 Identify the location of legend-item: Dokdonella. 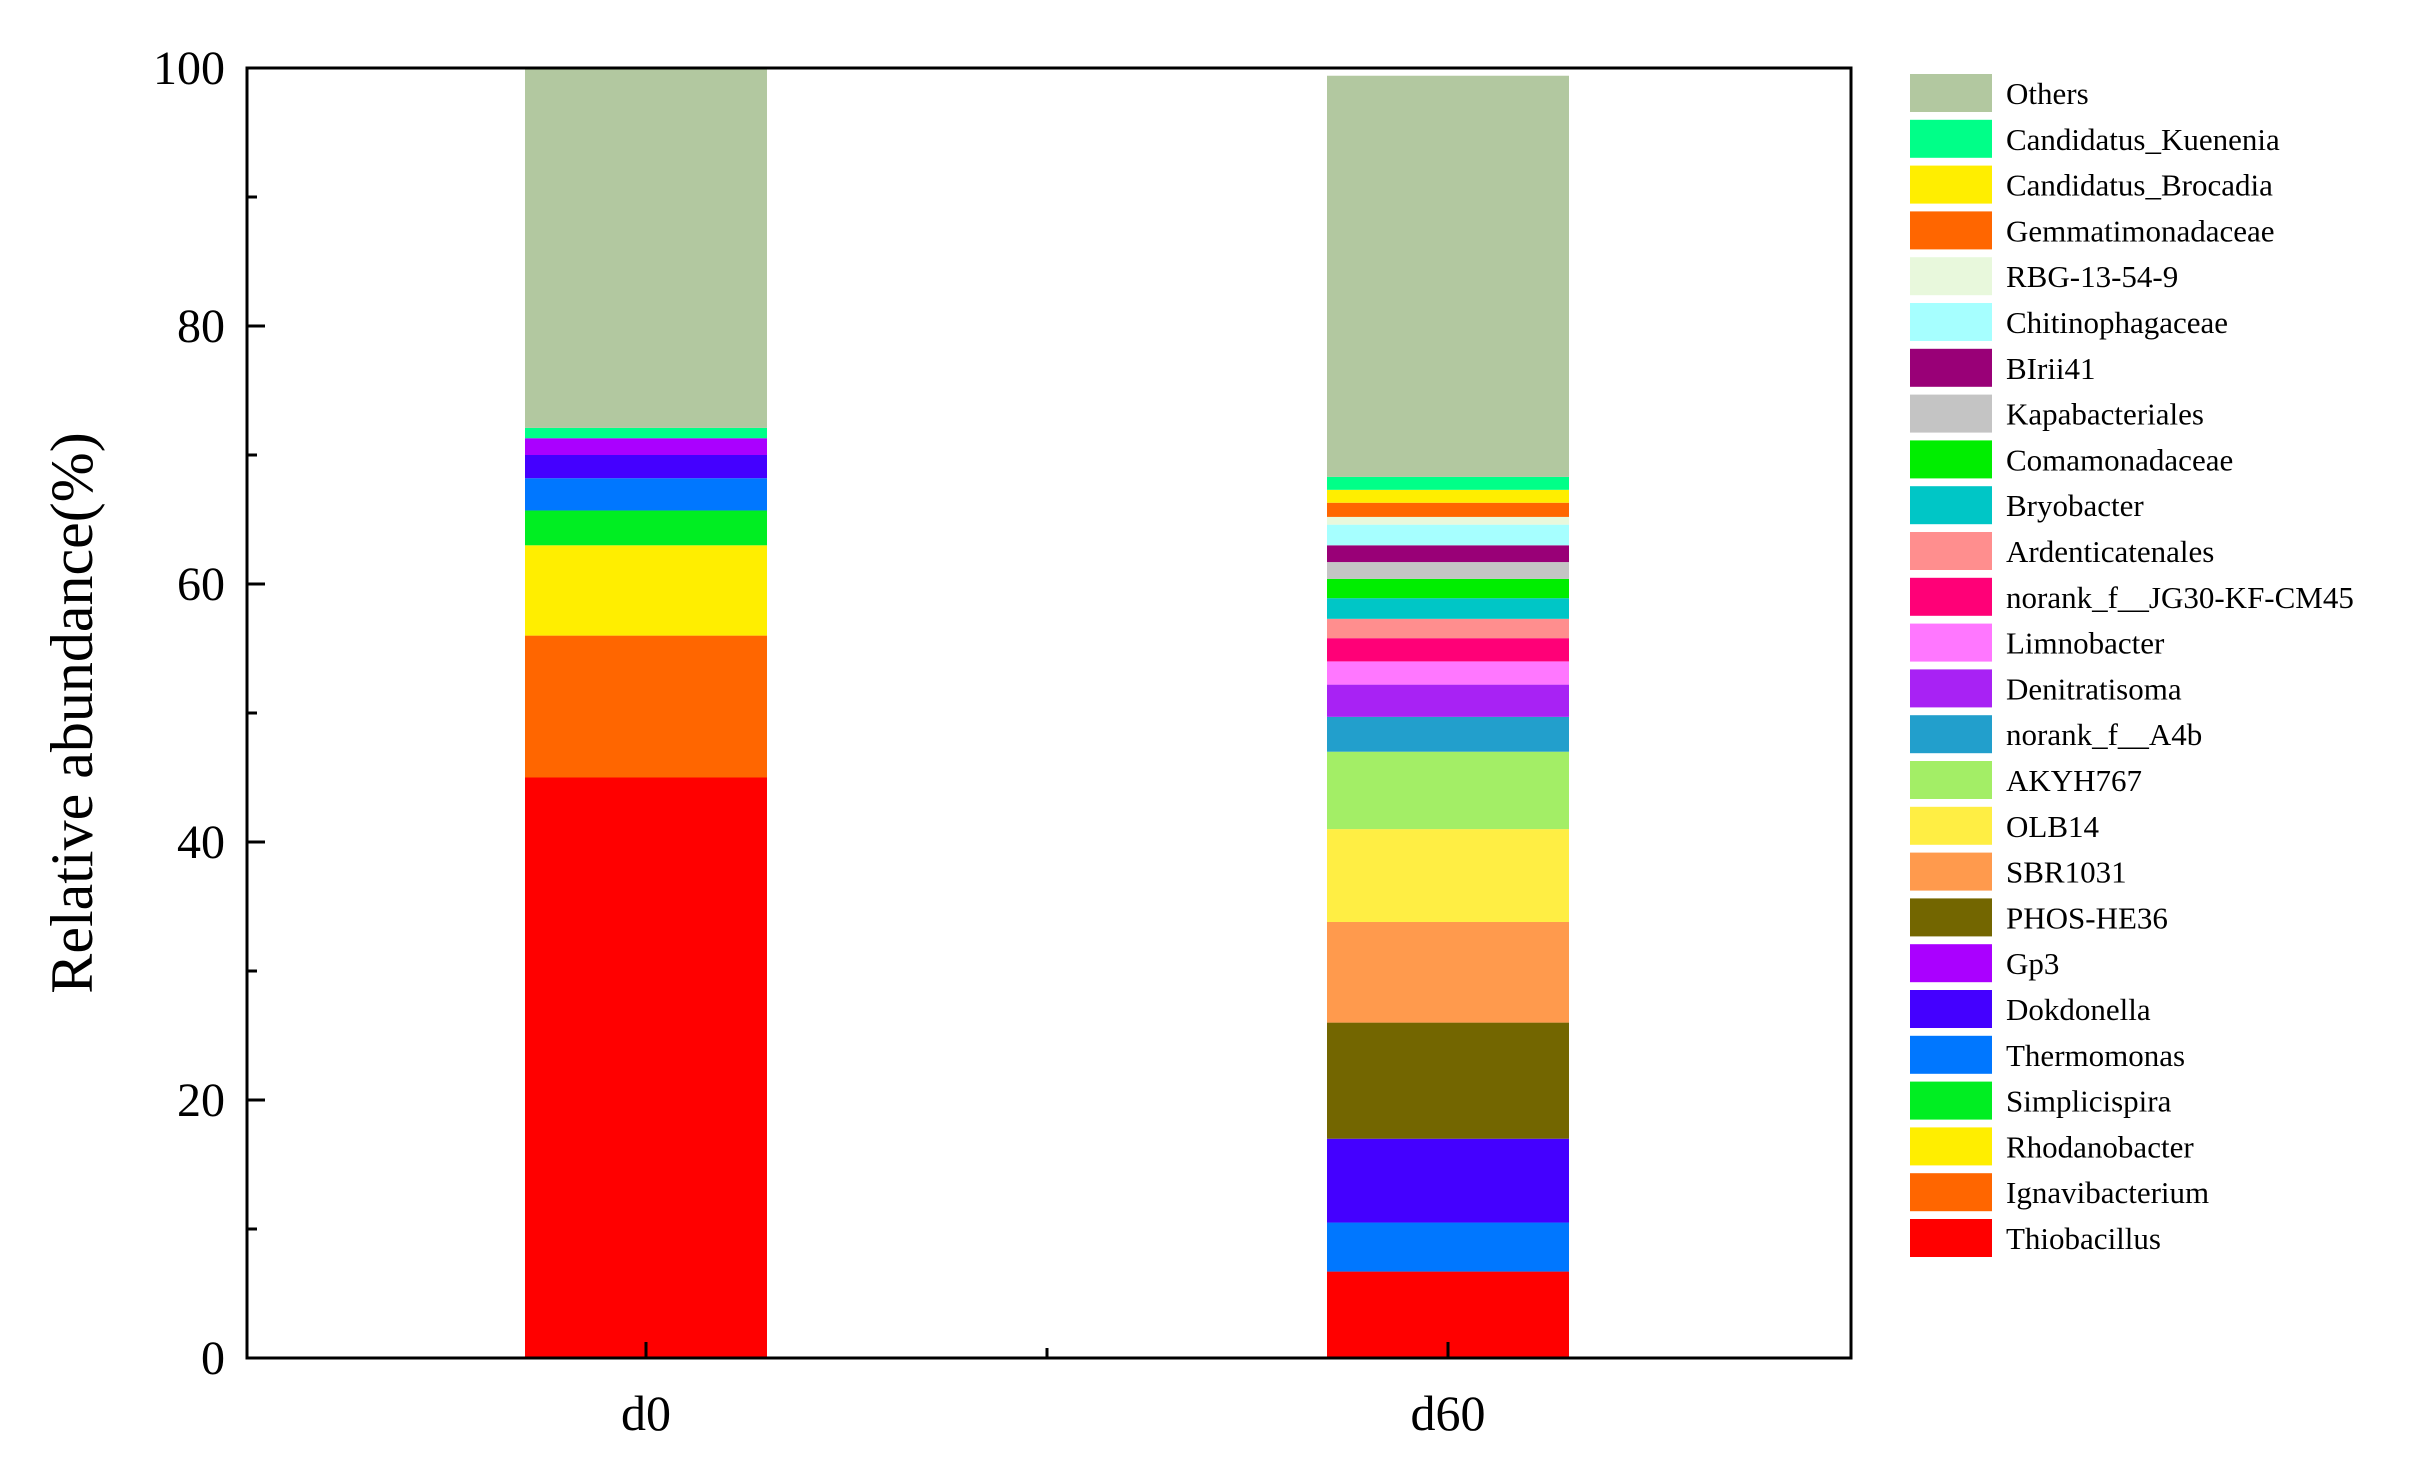
(2030, 1009).